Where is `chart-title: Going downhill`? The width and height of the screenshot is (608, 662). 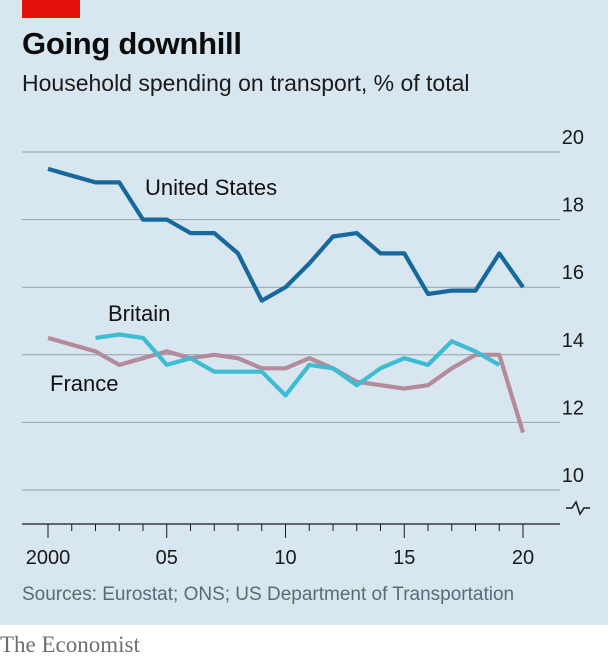
chart-title: Going downhill is located at coordinates (132, 43).